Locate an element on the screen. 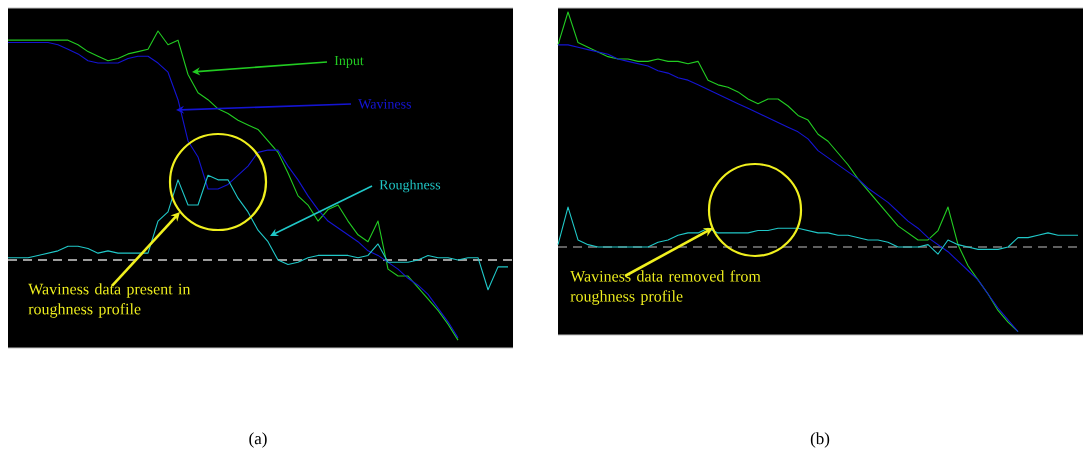  text: Input is located at coordinates (349, 62).